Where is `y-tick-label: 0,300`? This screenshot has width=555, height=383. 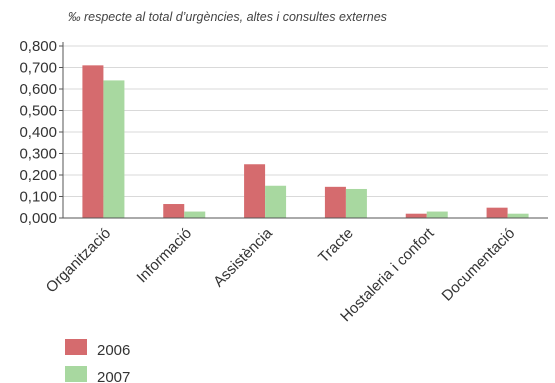
y-tick-label: 0,300 is located at coordinates (38, 154).